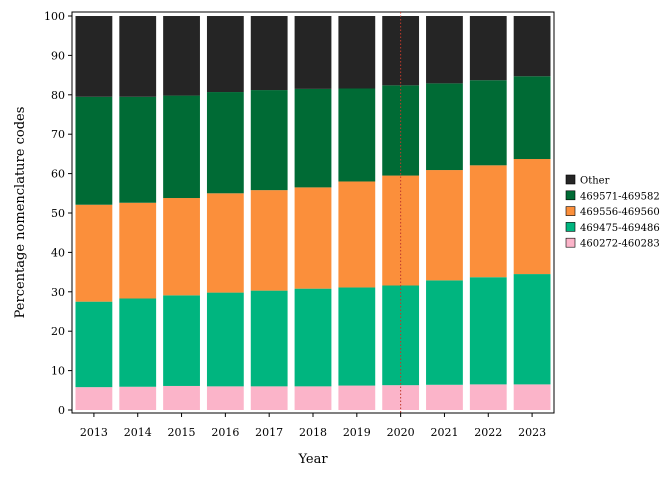 This screenshot has height=480, width=672. What do you see at coordinates (357, 432) in the screenshot?
I see `x-tick-label: 2019` at bounding box center [357, 432].